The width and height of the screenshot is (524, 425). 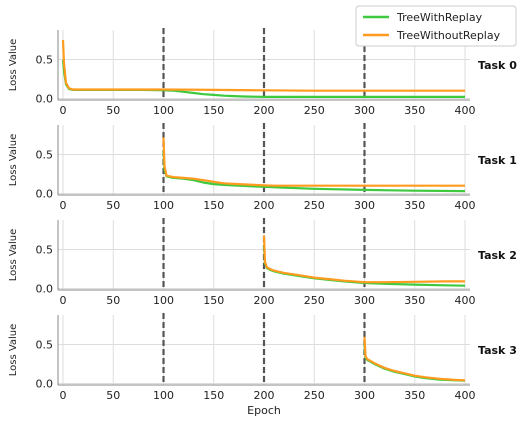 What do you see at coordinates (497, 160) in the screenshot?
I see `task-label: Task 1` at bounding box center [497, 160].